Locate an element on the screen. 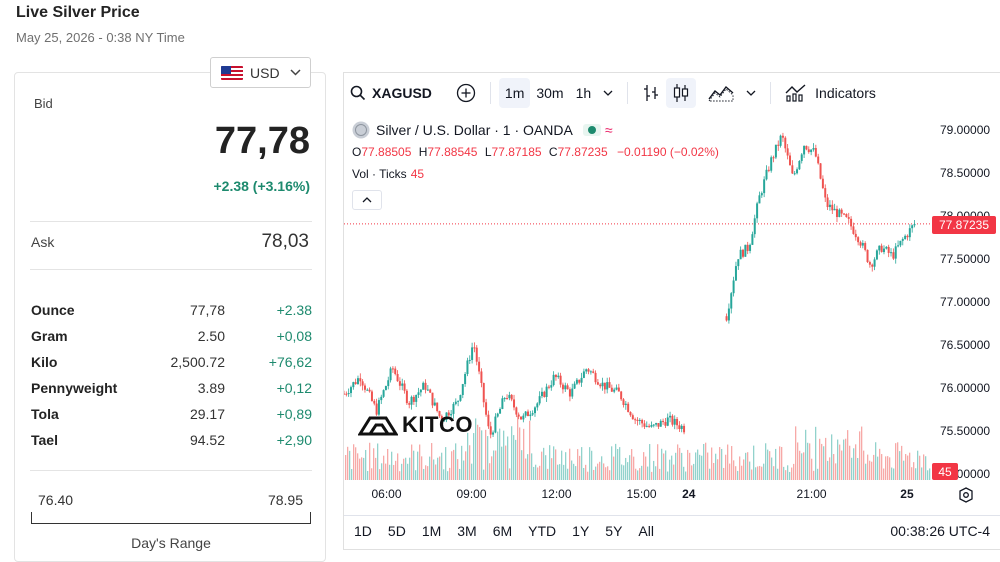 Image resolution: width=1000 pixels, height=562 pixels. range-all: All is located at coordinates (646, 530).